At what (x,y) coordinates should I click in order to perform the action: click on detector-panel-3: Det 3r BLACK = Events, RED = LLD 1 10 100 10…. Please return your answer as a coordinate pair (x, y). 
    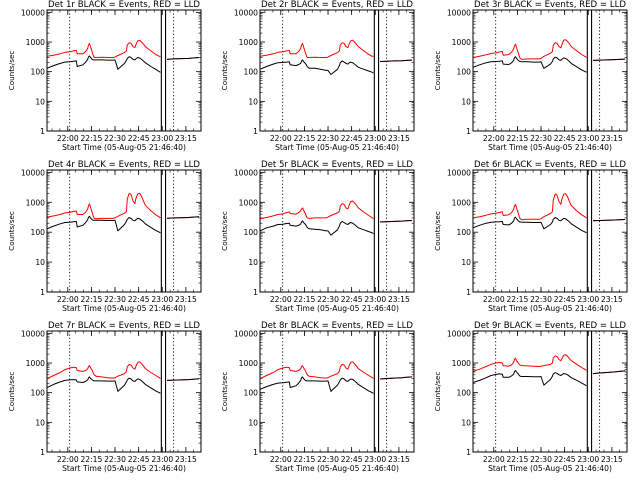
    Looking at the image, I should click on (530, 76).